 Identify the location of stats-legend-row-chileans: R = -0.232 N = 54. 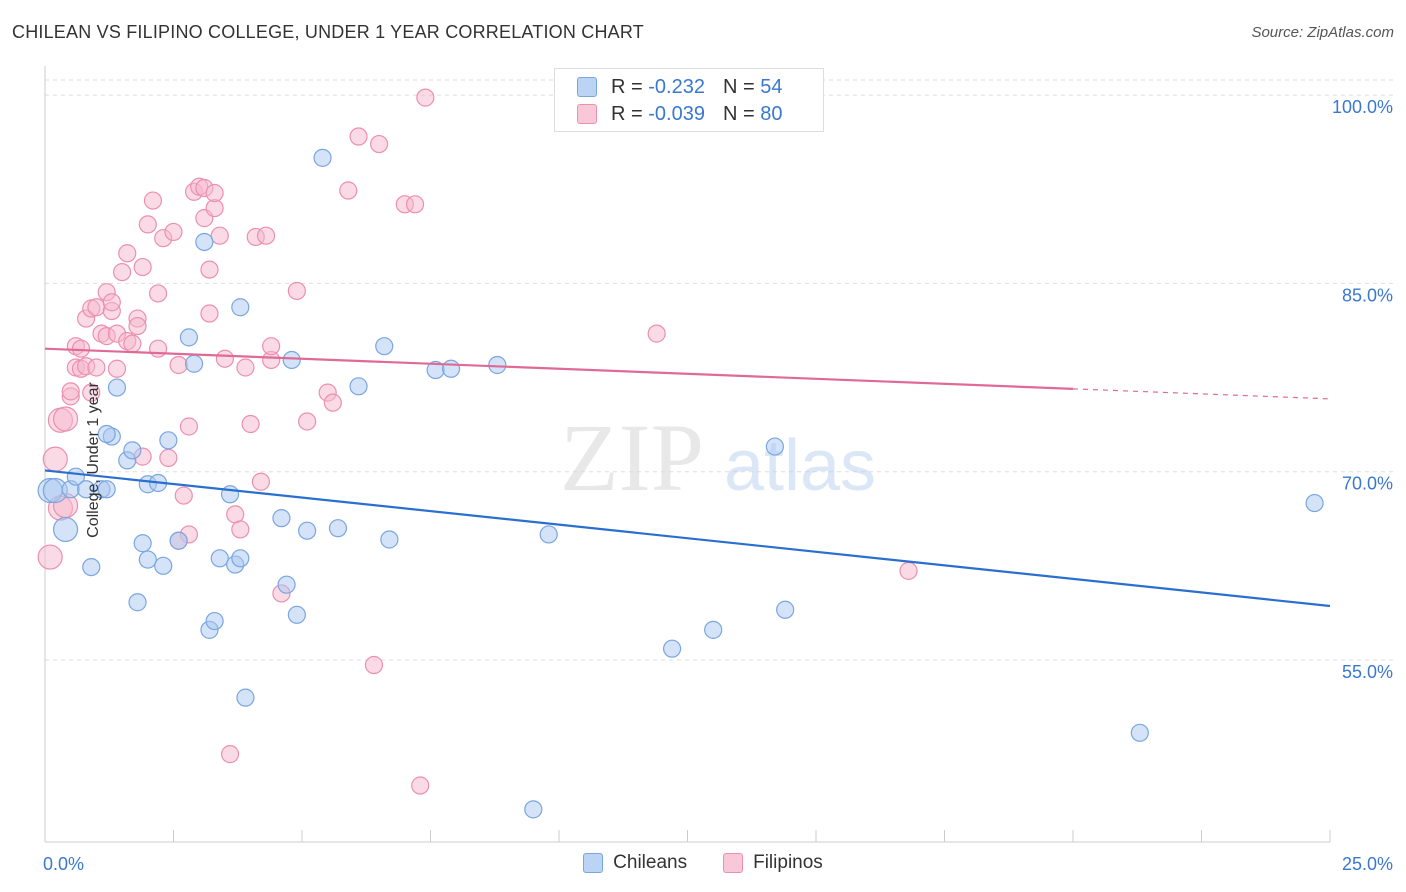
(679, 87).